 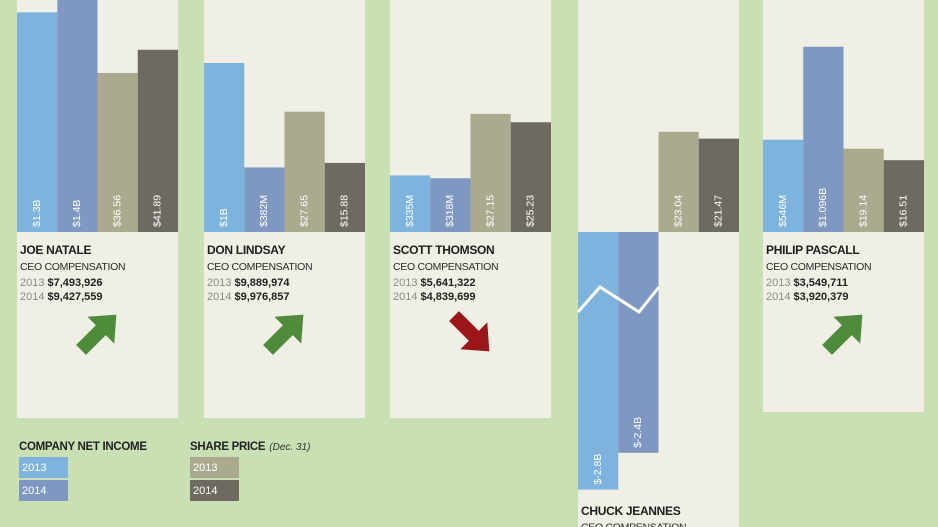 I want to click on bar-label: $318M, so click(x=450, y=211).